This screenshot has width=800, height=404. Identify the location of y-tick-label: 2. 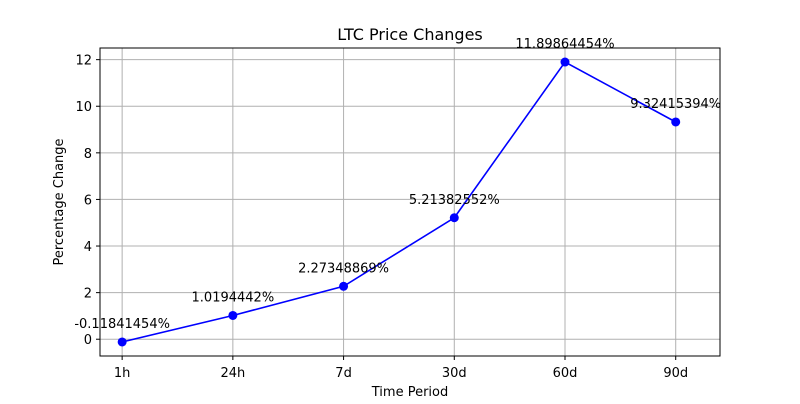
(88, 294).